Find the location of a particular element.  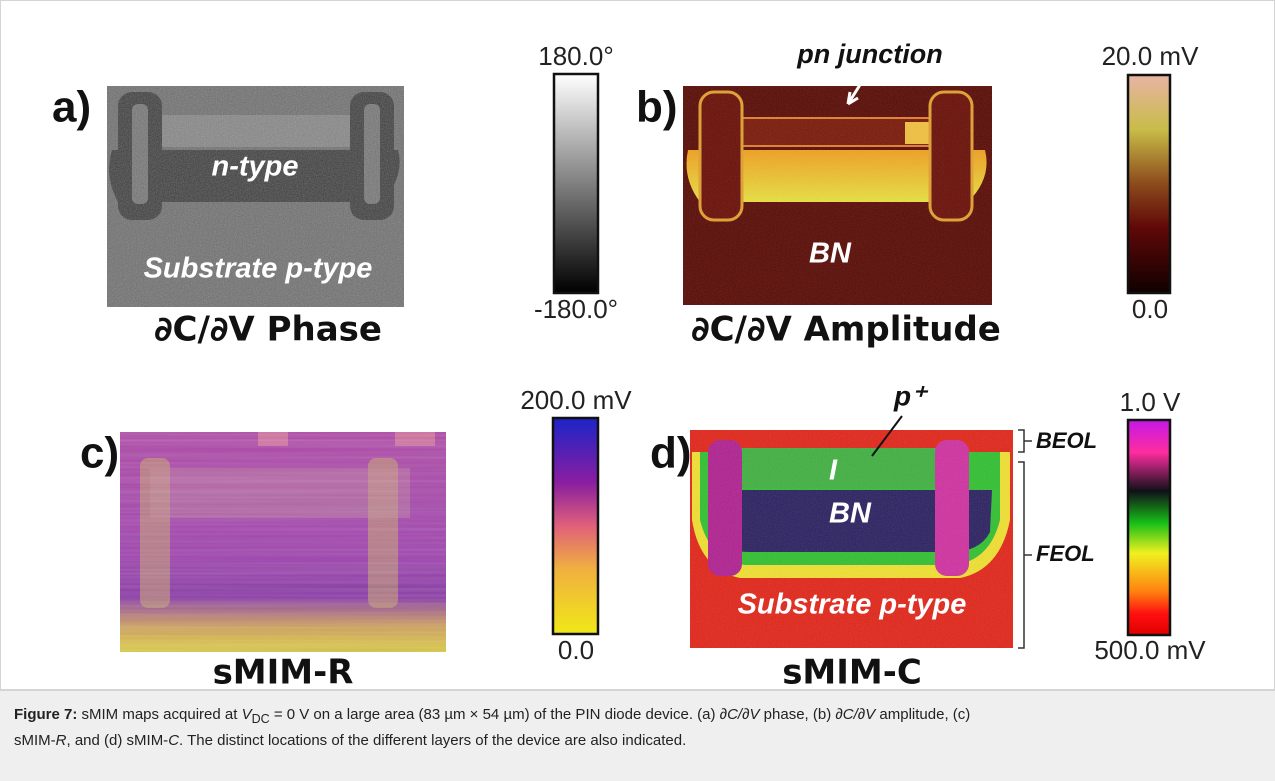

caption-run: C is located at coordinates (174, 740).